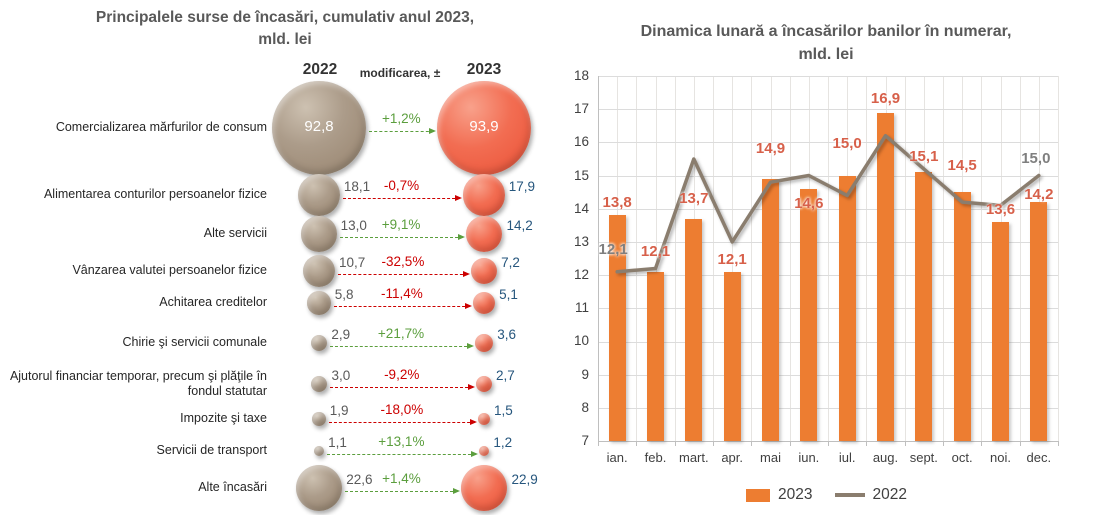 The height and width of the screenshot is (515, 1102). I want to click on column-header-2022: 2022, so click(320, 69).